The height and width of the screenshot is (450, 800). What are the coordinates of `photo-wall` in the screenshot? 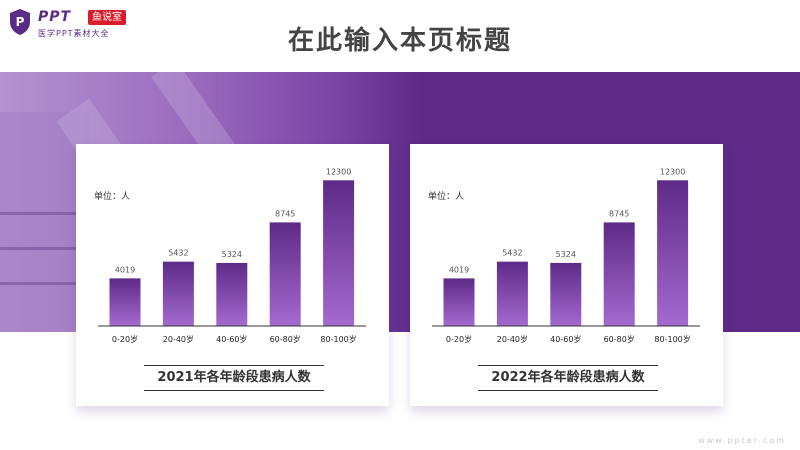 It's located at (45, 222).